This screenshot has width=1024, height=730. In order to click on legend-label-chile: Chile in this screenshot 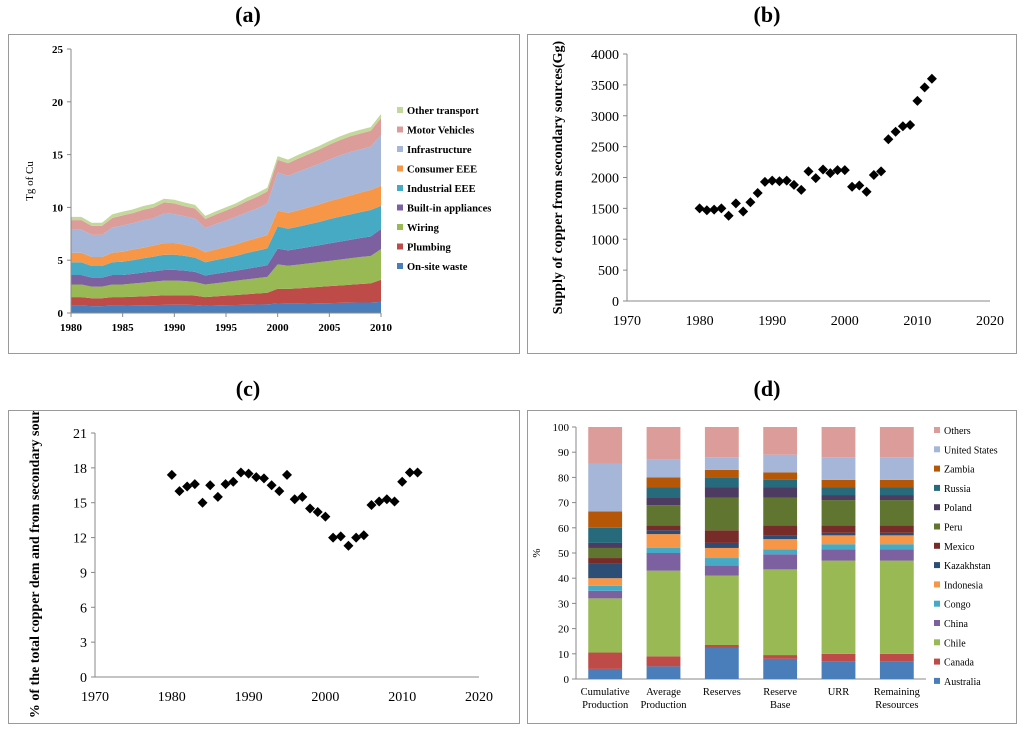, I will do `click(955, 643)`.